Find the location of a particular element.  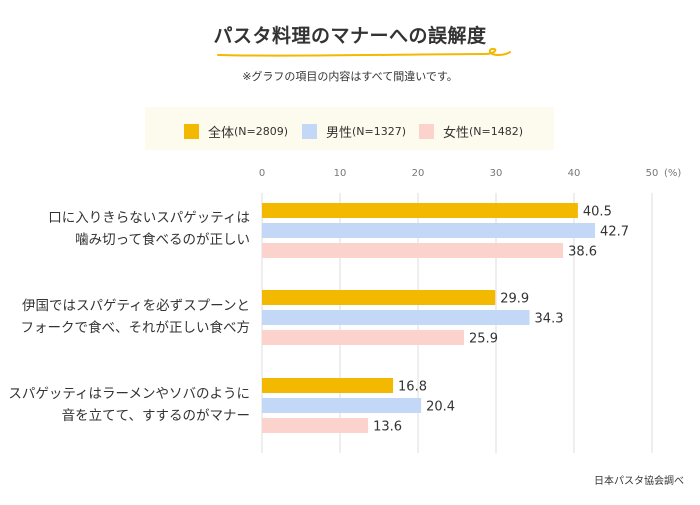

legend-n-all: (N=2809) is located at coordinates (261, 131).